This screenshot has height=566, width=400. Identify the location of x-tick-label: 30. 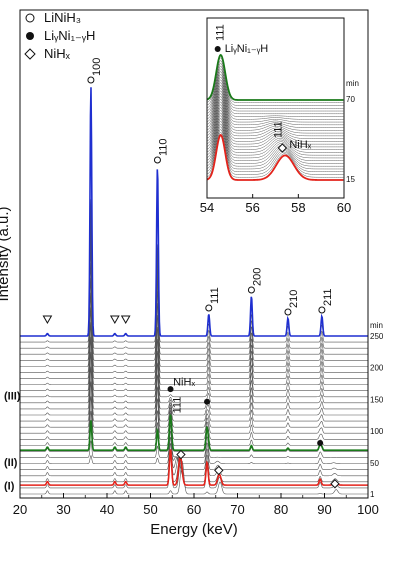
(63, 509).